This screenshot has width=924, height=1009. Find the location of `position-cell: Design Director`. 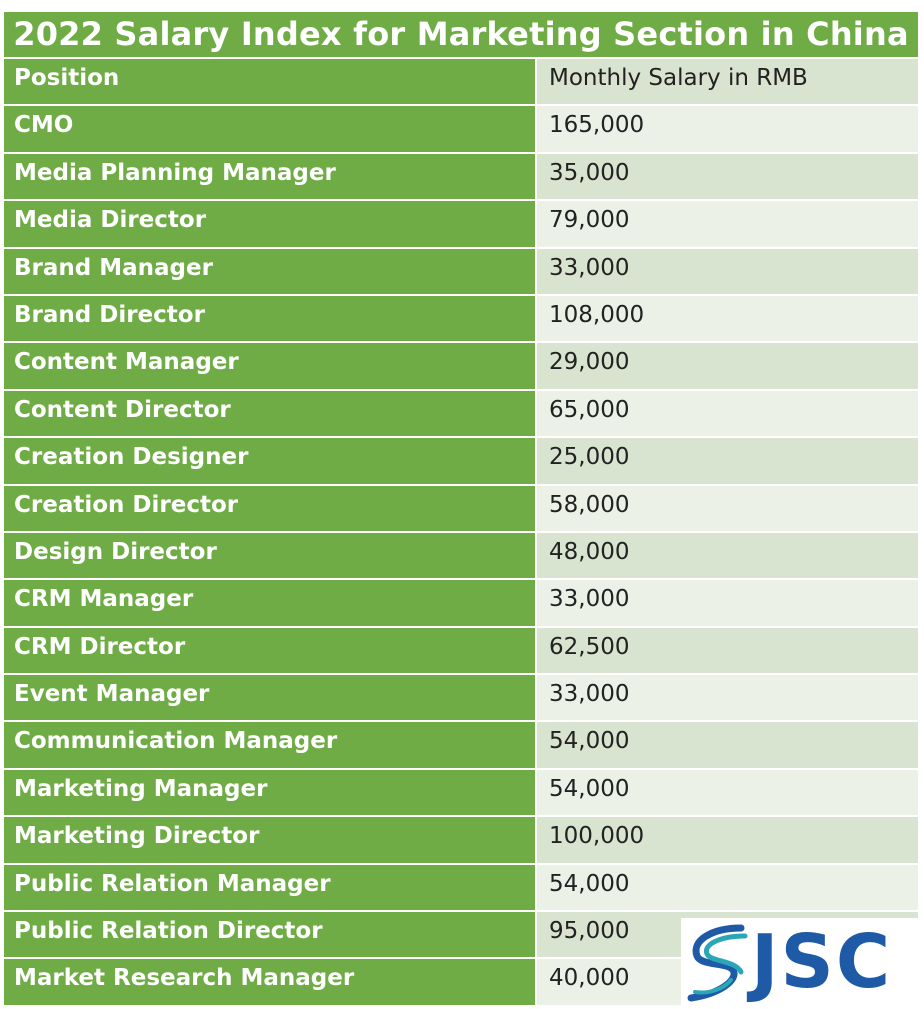

position-cell: Design Director is located at coordinates (270, 555).